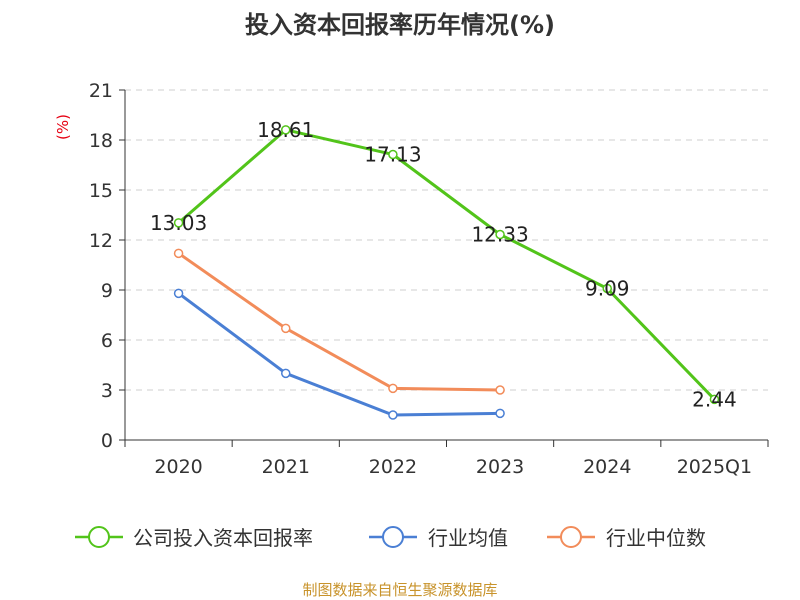 The image size is (800, 600). What do you see at coordinates (101, 191) in the screenshot?
I see `y-tick-label: 15` at bounding box center [101, 191].